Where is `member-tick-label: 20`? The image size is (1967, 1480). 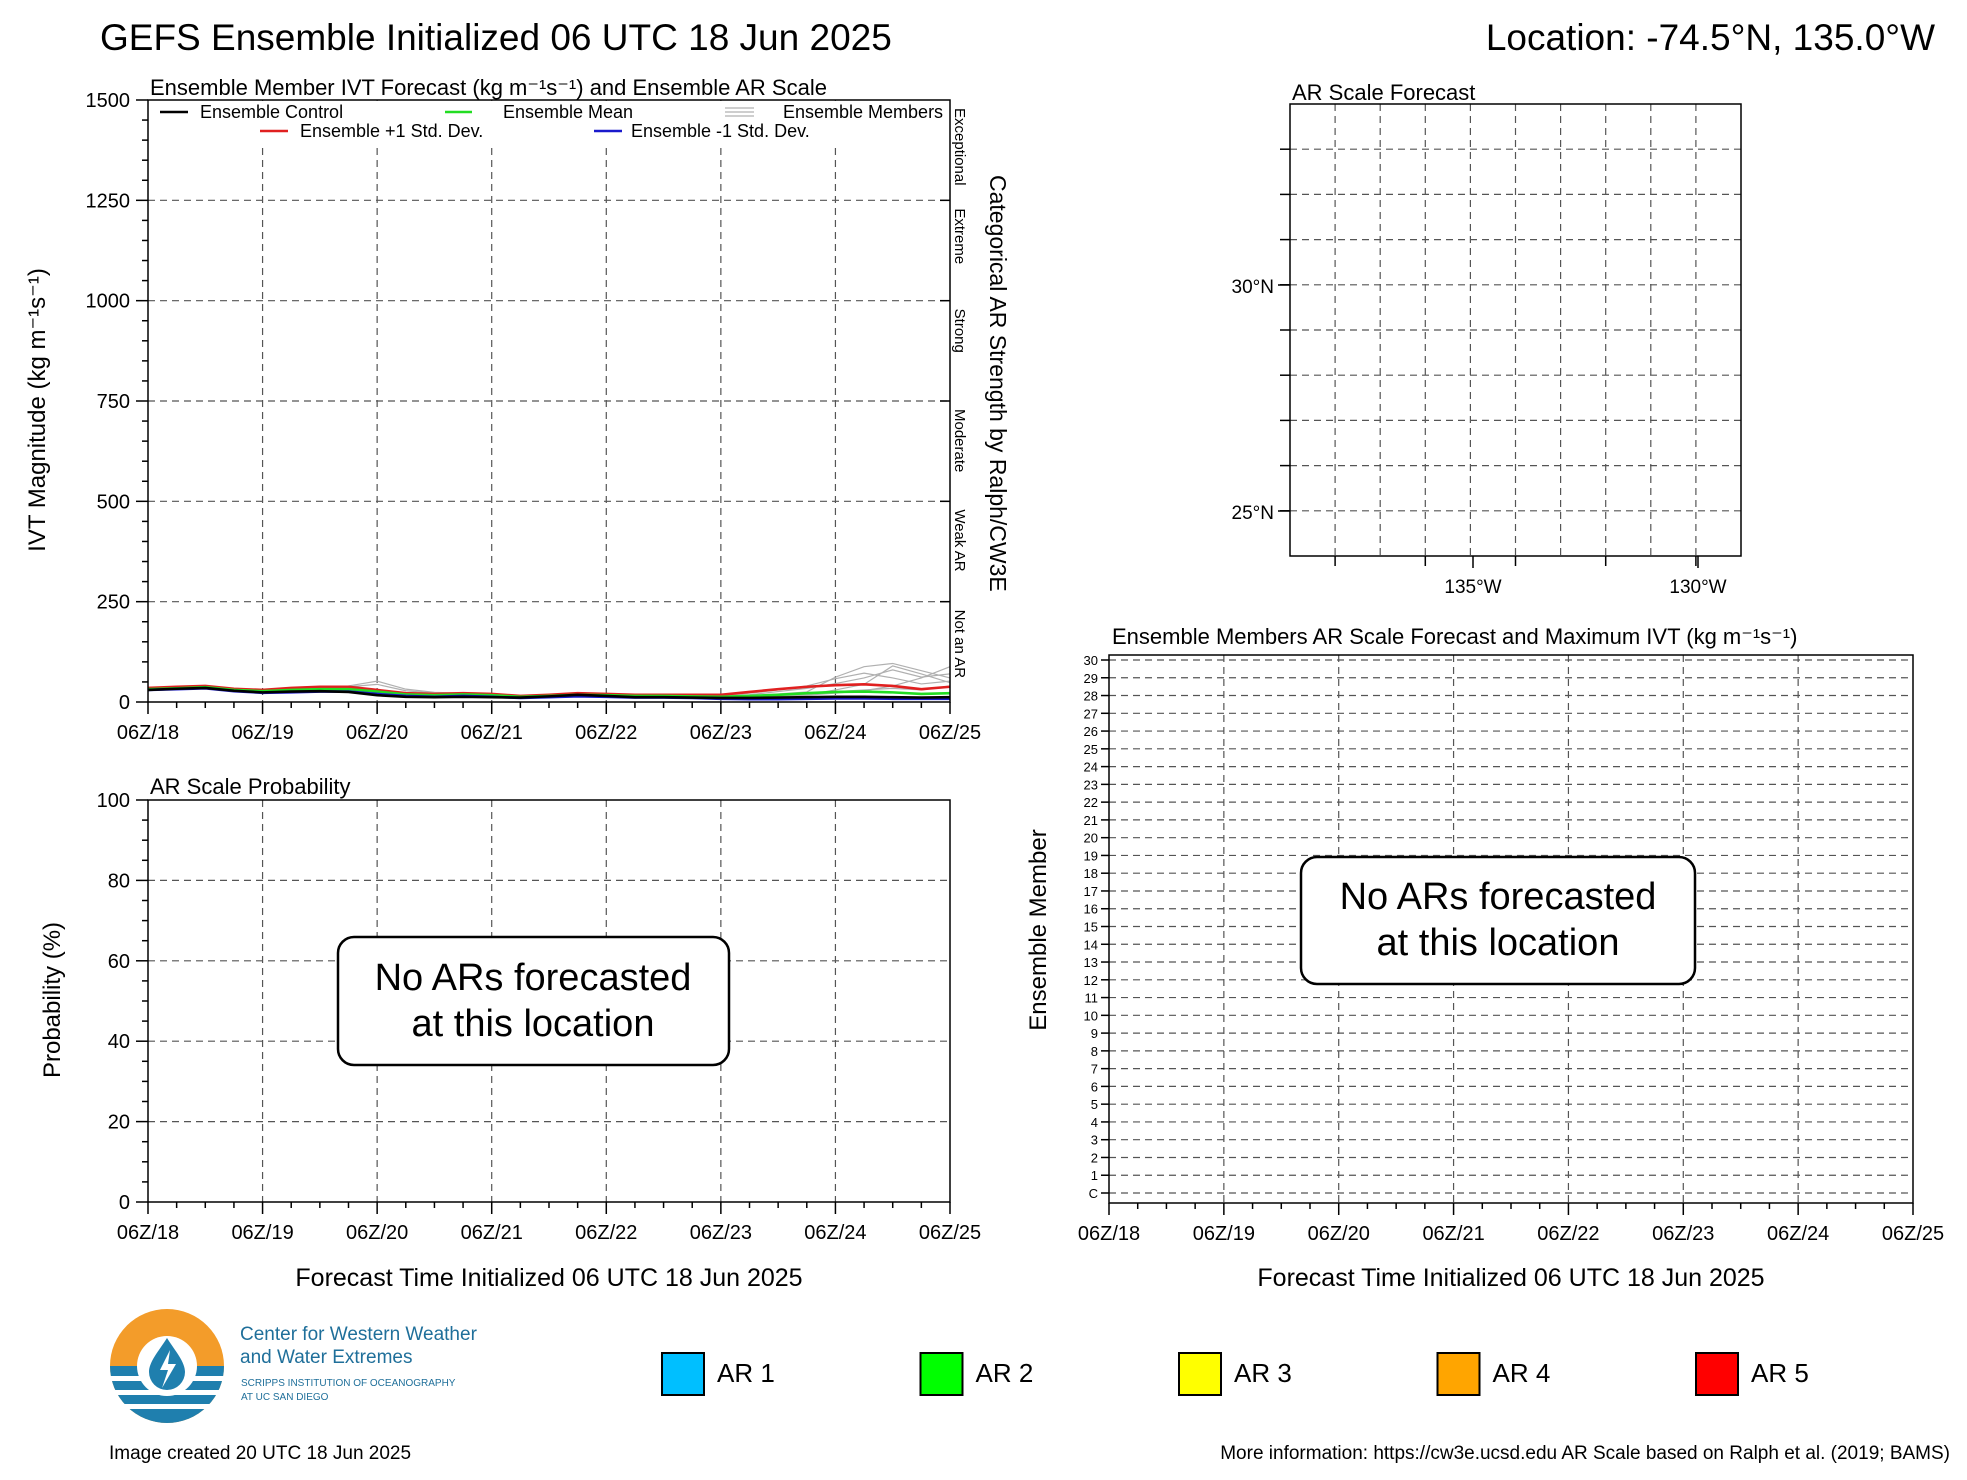 member-tick-label: 20 is located at coordinates (1091, 838).